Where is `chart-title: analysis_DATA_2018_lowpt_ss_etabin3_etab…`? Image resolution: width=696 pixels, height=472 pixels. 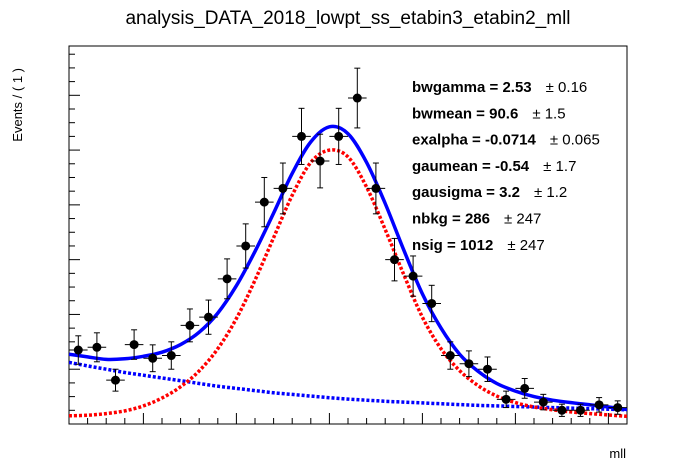 chart-title: analysis_DATA_2018_lowpt_ss_etabin3_etab… is located at coordinates (347, 18).